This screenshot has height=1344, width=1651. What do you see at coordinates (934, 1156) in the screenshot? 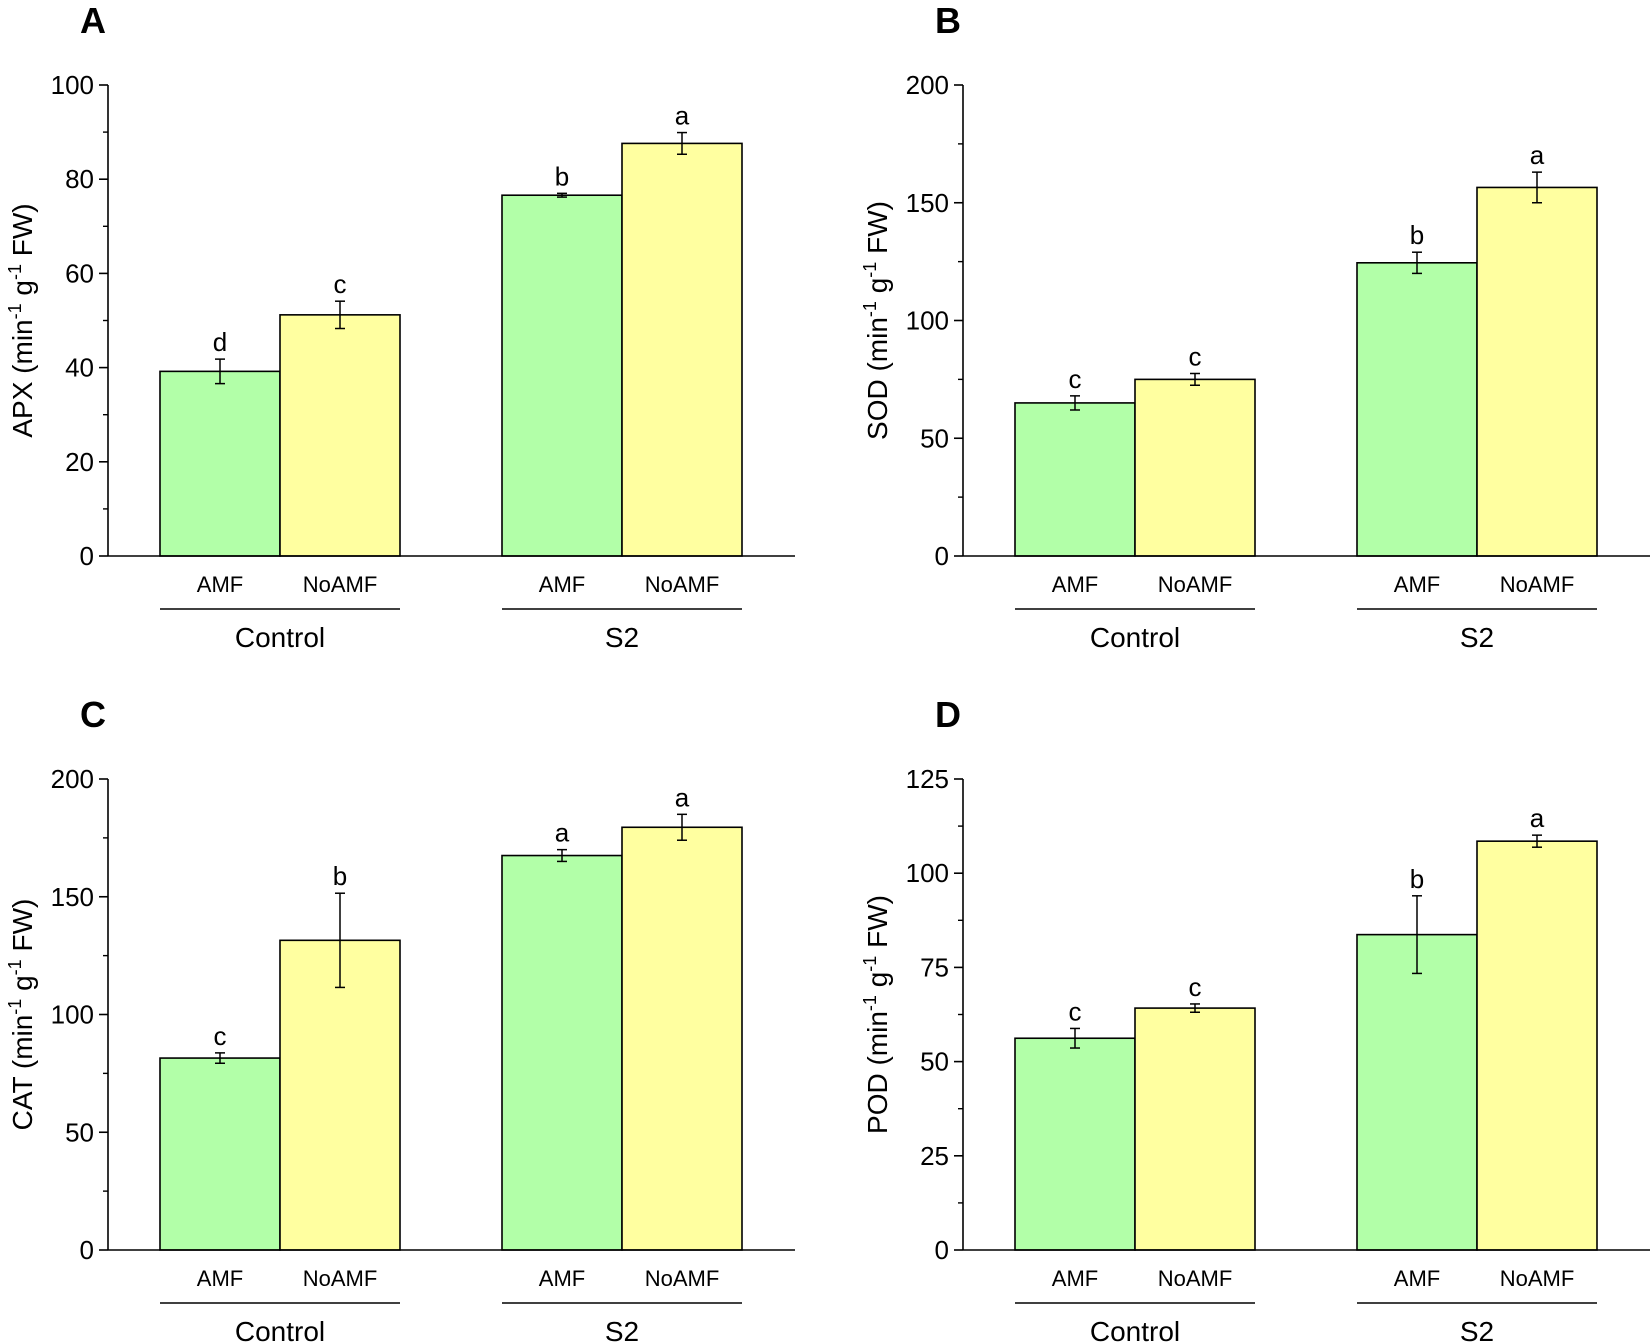
I see `y-tick-label: 25` at bounding box center [934, 1156].